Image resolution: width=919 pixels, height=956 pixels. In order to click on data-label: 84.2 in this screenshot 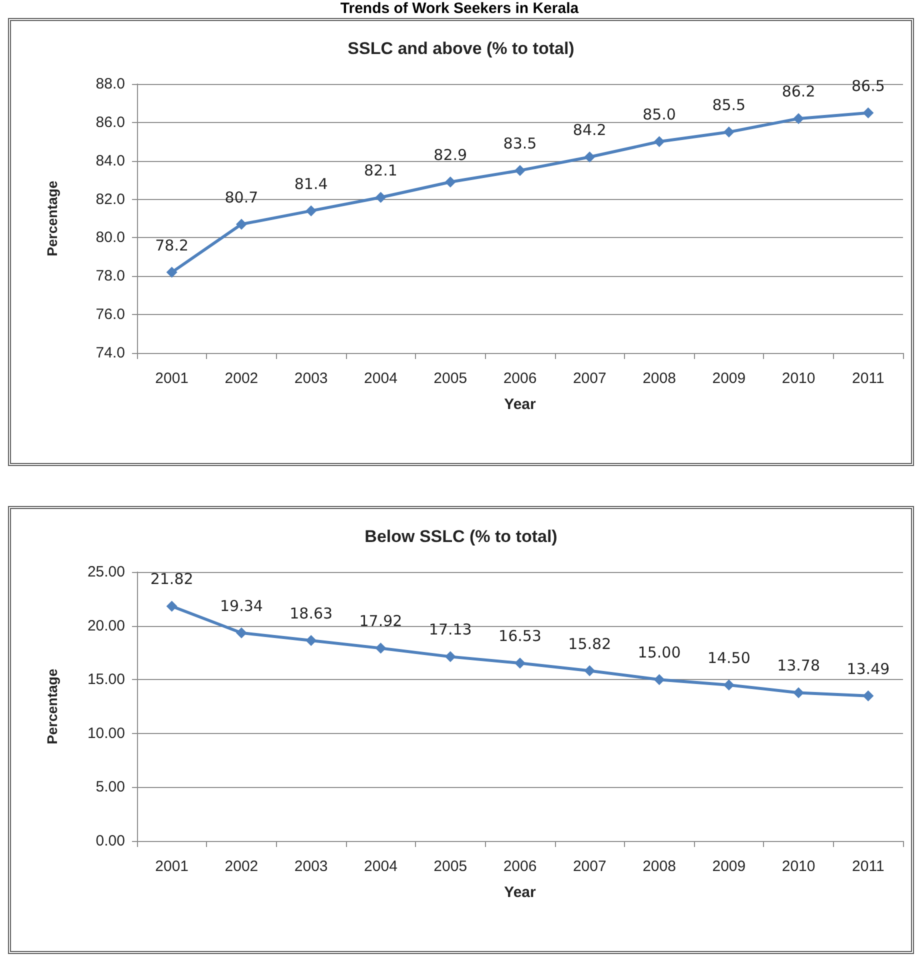, I will do `click(589, 130)`.